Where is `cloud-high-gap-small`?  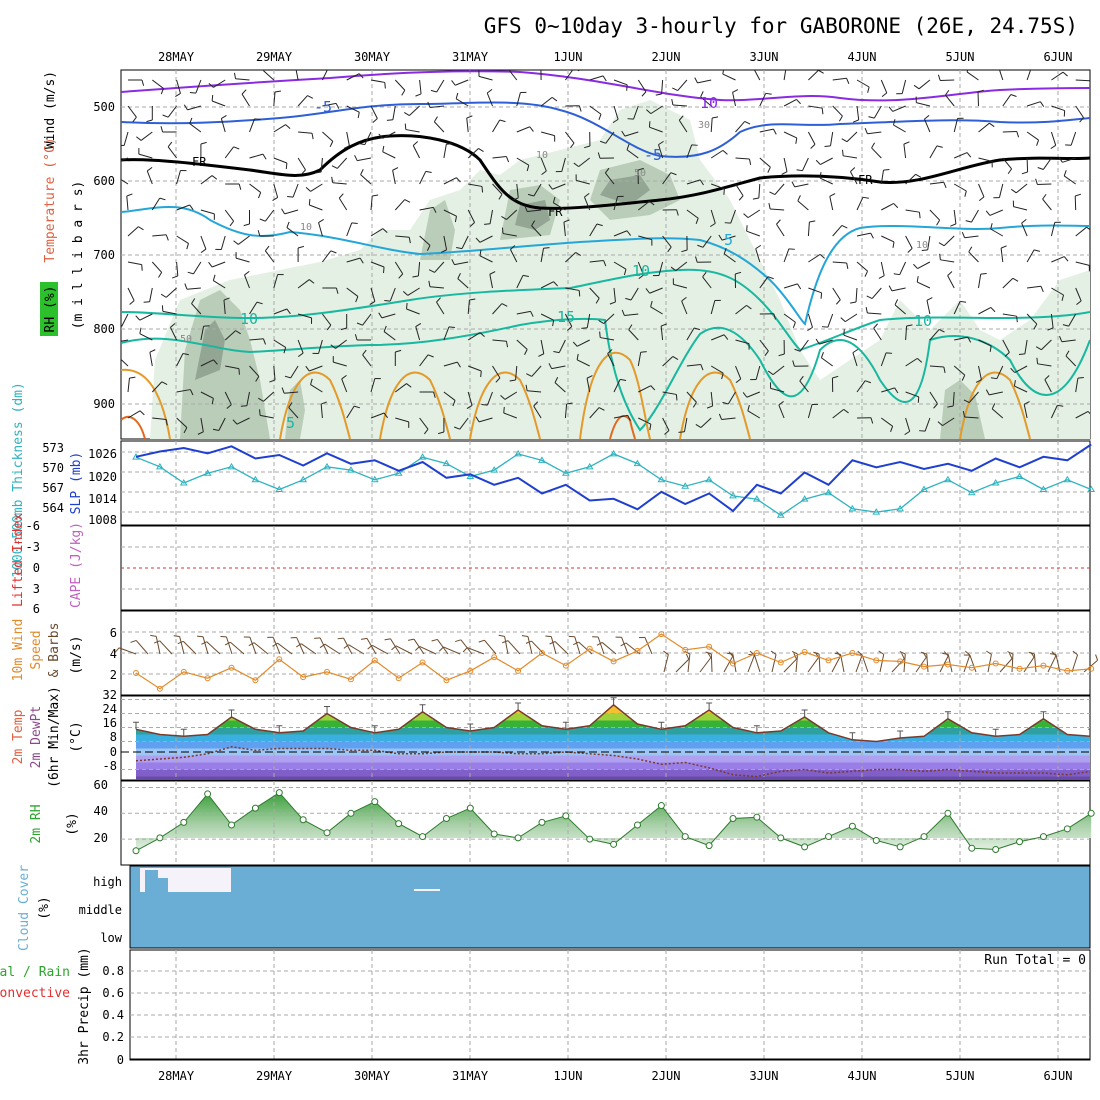
cloud-high-gap-small is located at coordinates (427, 890).